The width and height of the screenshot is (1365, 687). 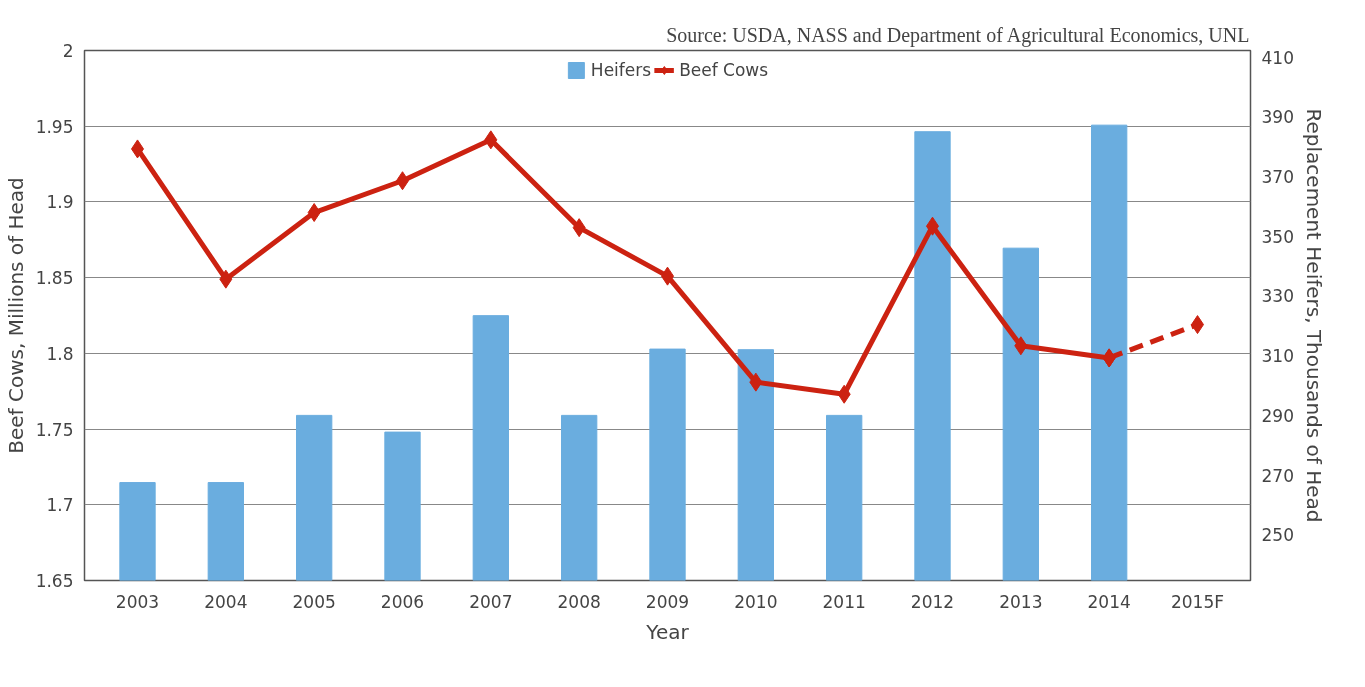 I want to click on y2-tick-label: 350, so click(x=1277, y=236).